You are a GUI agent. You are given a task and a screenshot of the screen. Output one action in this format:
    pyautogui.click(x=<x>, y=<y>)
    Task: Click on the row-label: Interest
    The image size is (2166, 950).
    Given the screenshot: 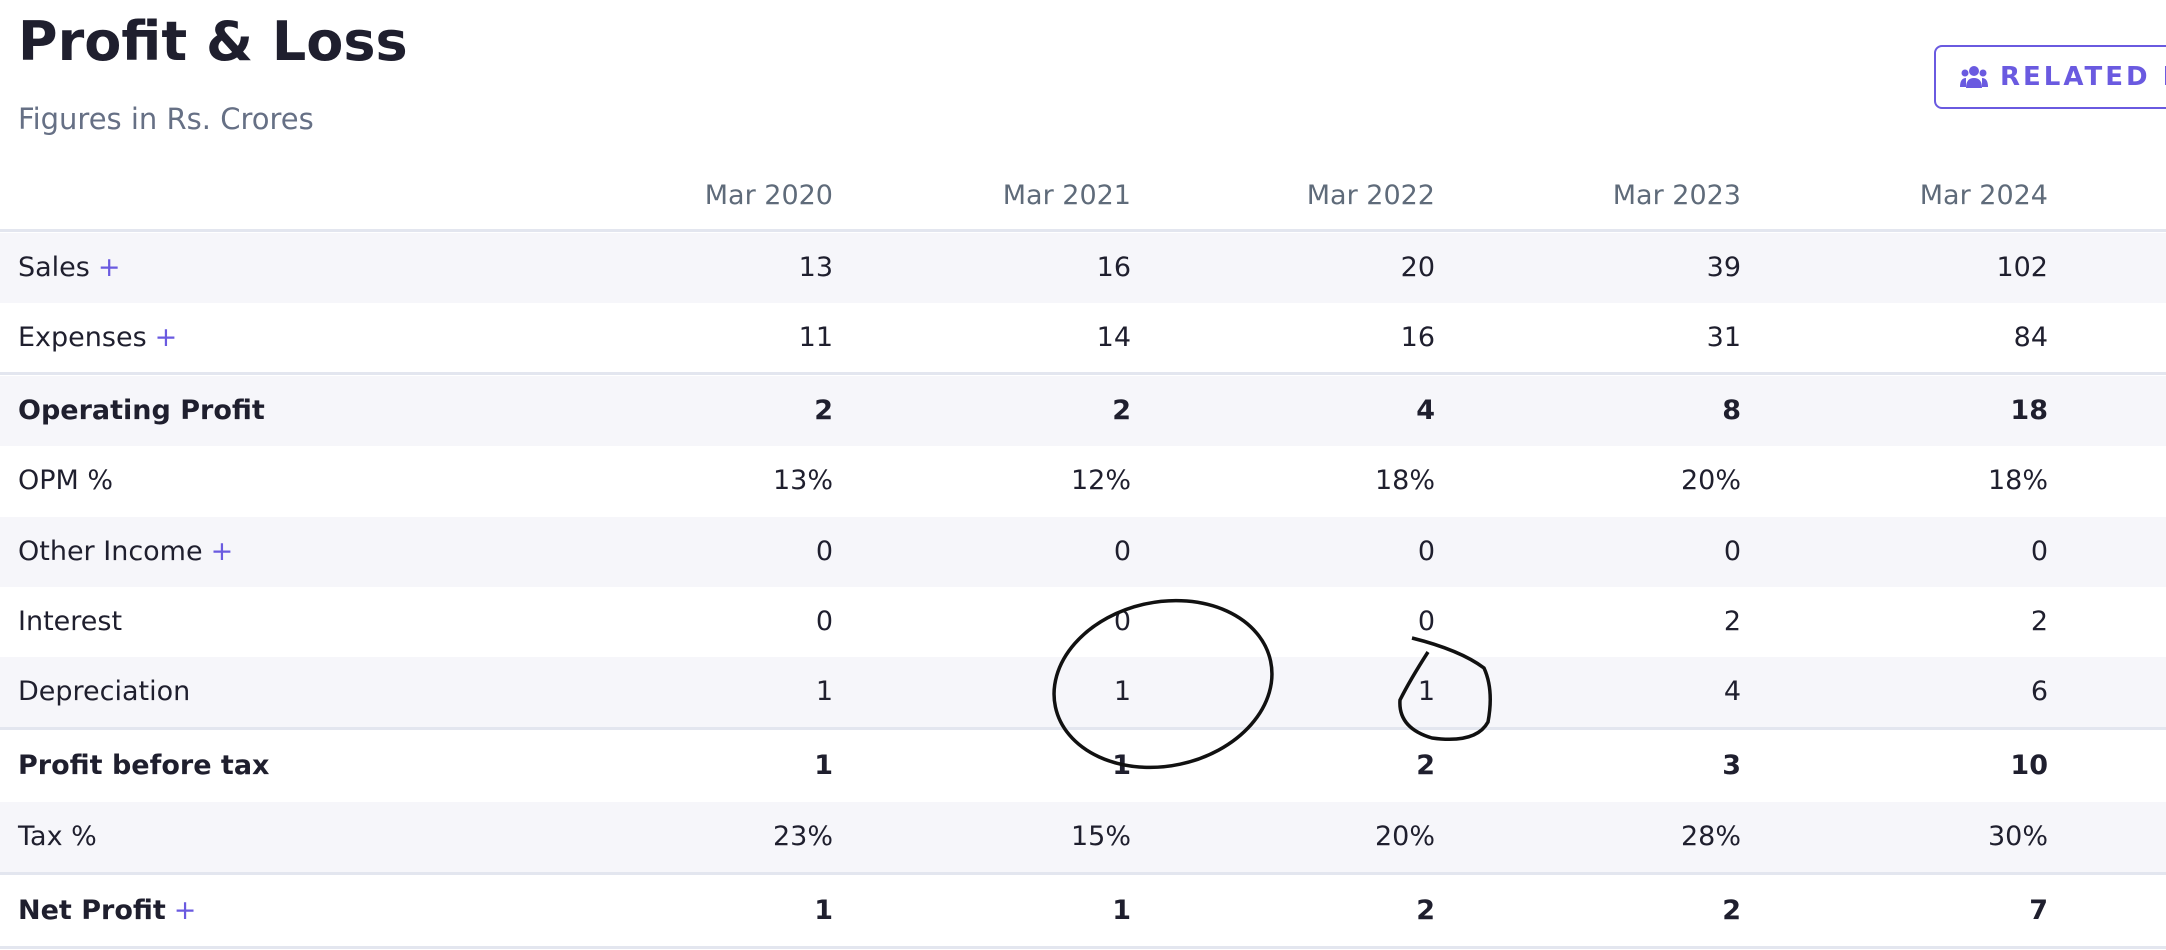 What is the action you would take?
    pyautogui.click(x=70, y=622)
    